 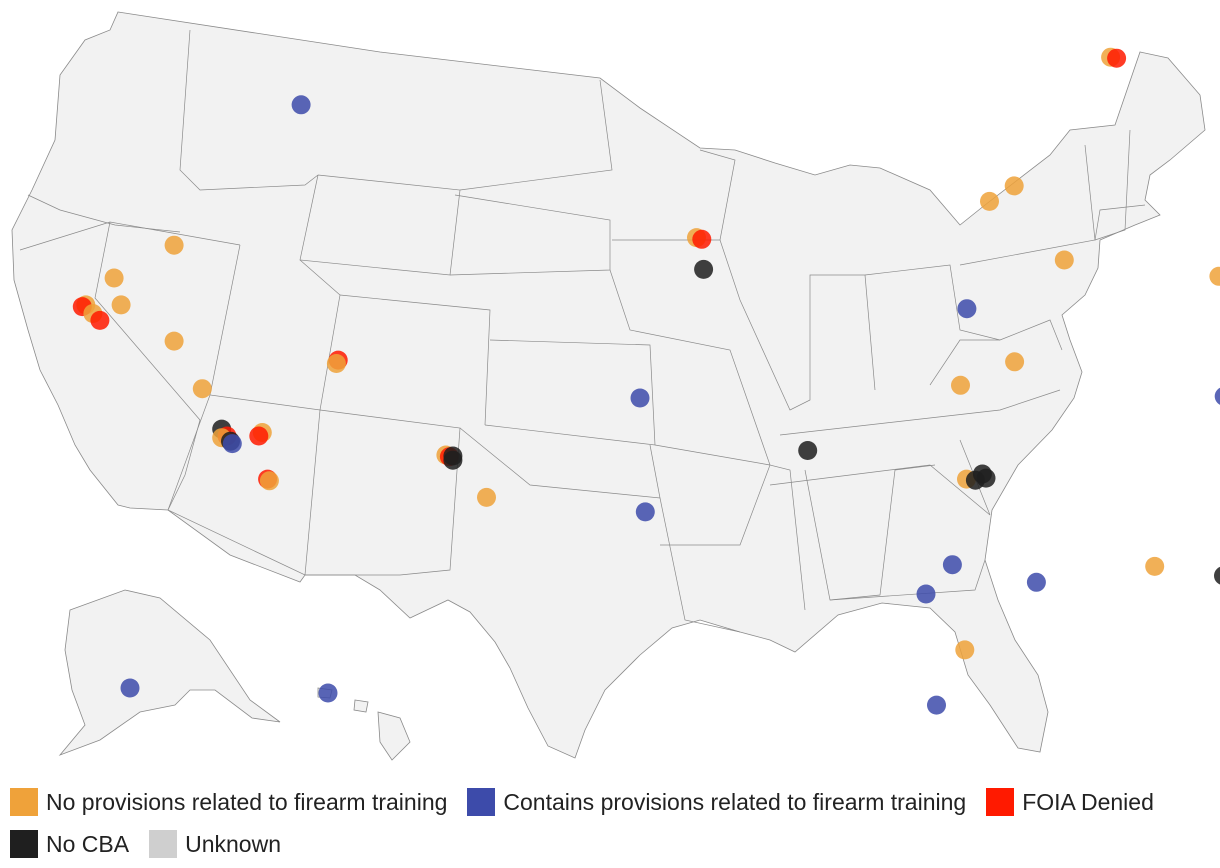 I want to click on legend-item-nocba: No CBA, so click(x=69, y=844).